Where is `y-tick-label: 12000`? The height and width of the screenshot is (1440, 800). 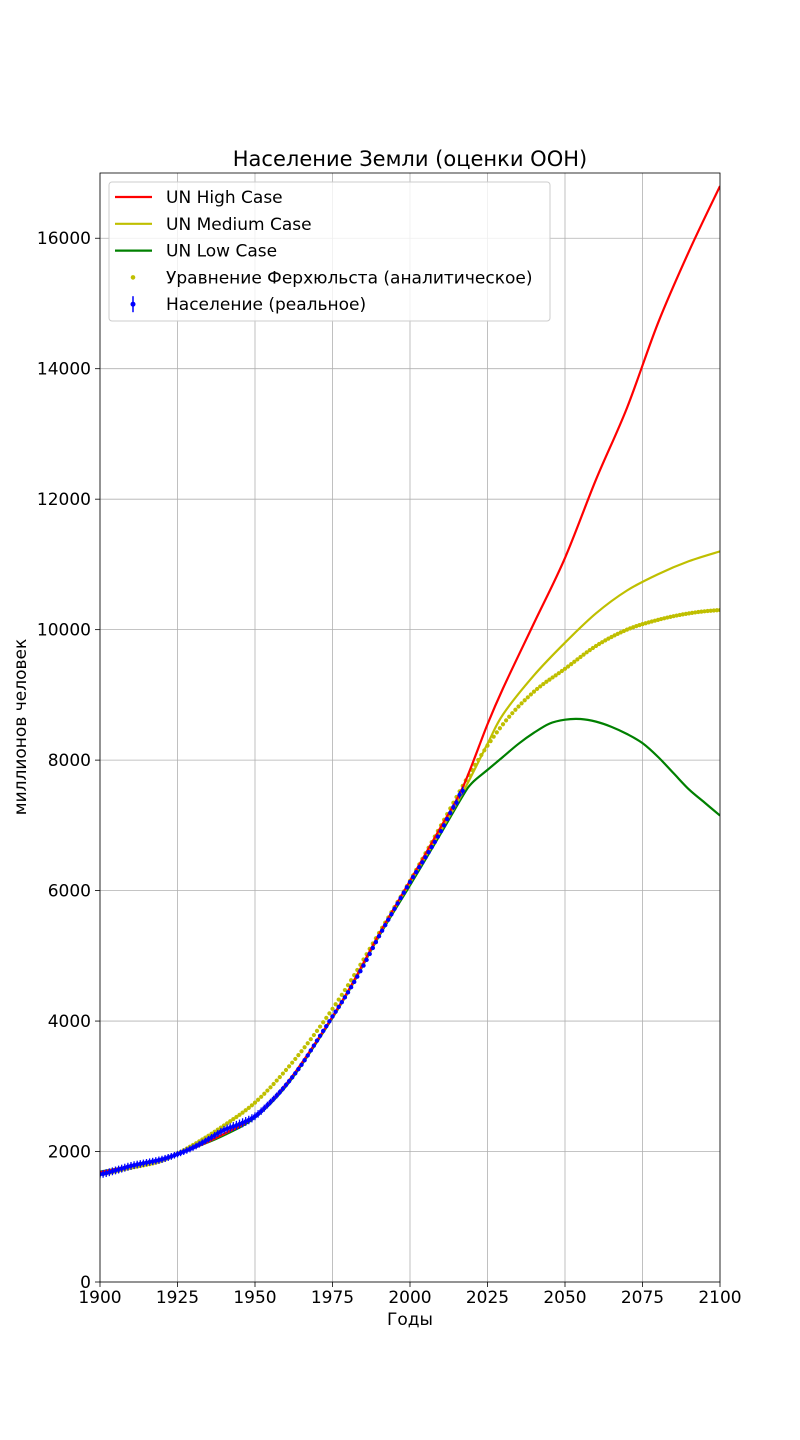
y-tick-label: 12000 is located at coordinates (64, 500).